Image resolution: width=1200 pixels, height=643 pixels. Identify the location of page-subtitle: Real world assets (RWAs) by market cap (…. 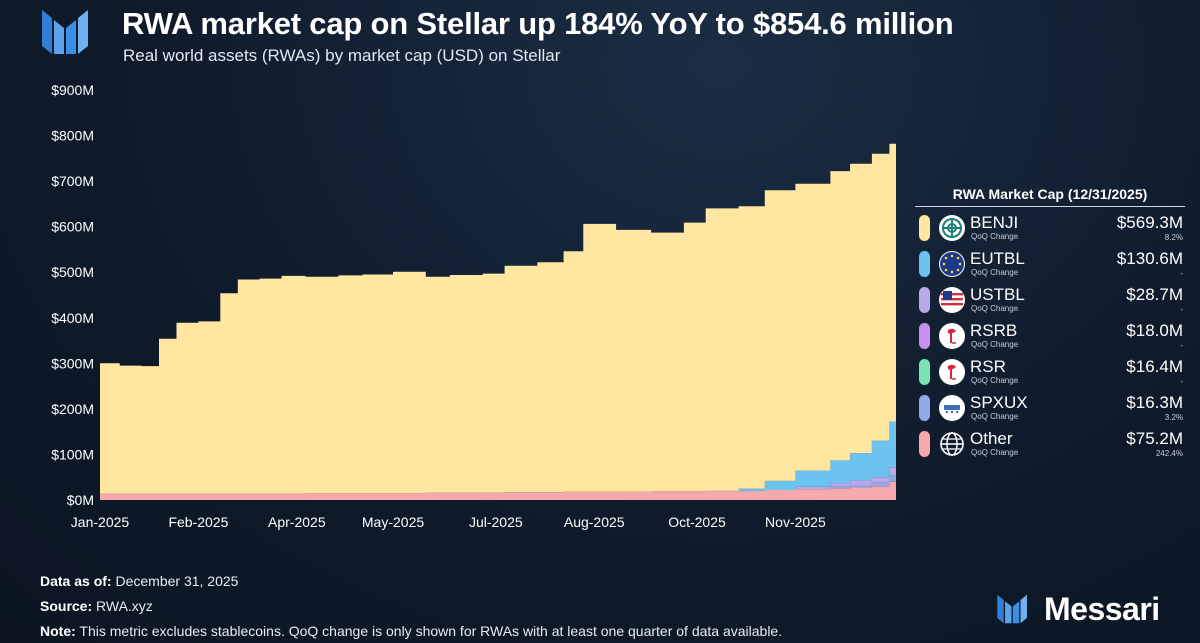
(342, 55).